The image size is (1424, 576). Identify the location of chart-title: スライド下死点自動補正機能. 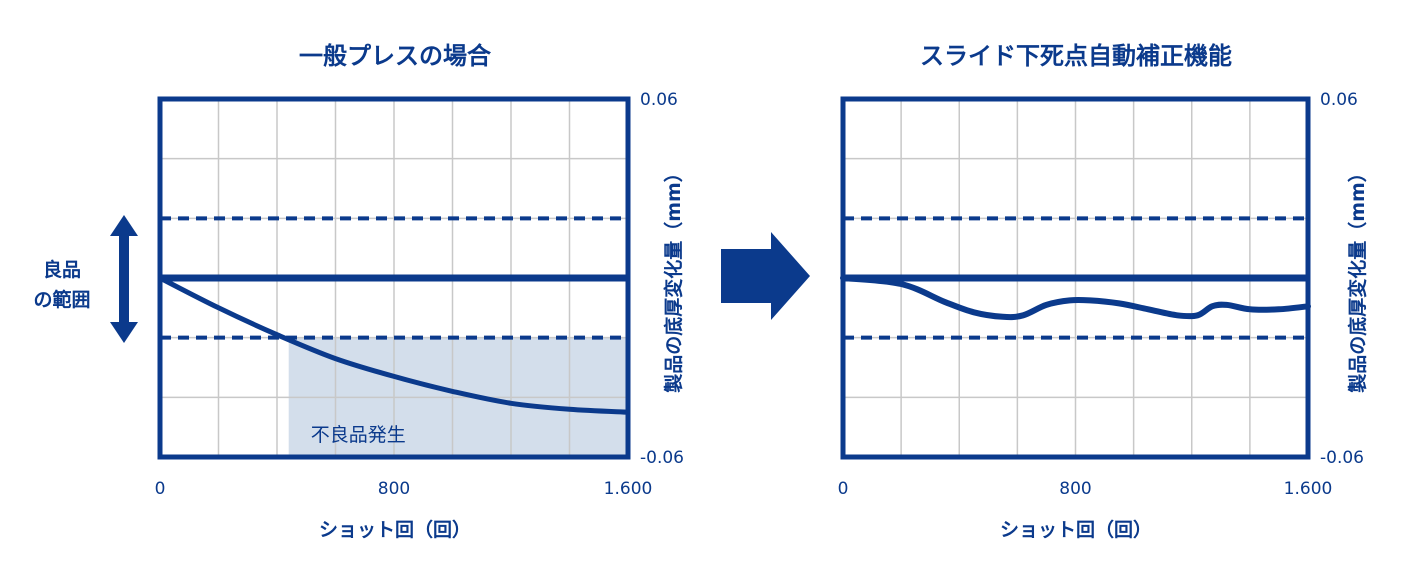
(1076, 56).